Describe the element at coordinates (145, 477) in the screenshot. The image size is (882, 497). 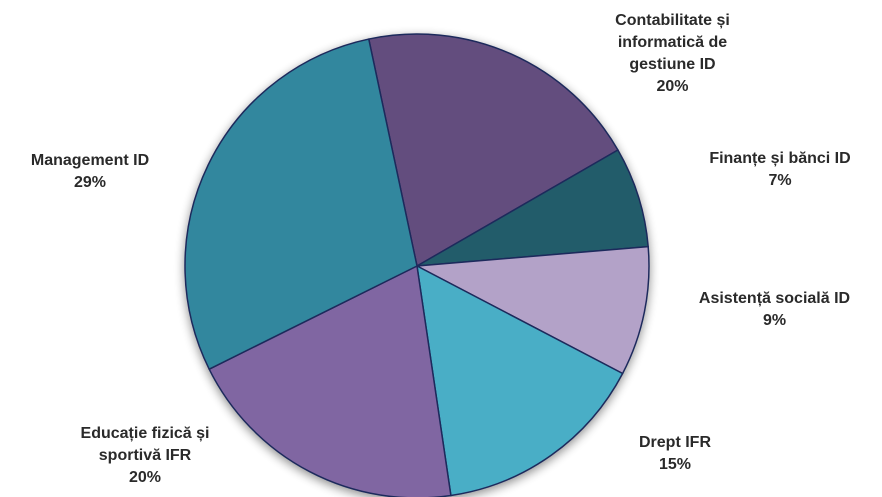
I see `slice-percent-educatie: 20%` at that location.